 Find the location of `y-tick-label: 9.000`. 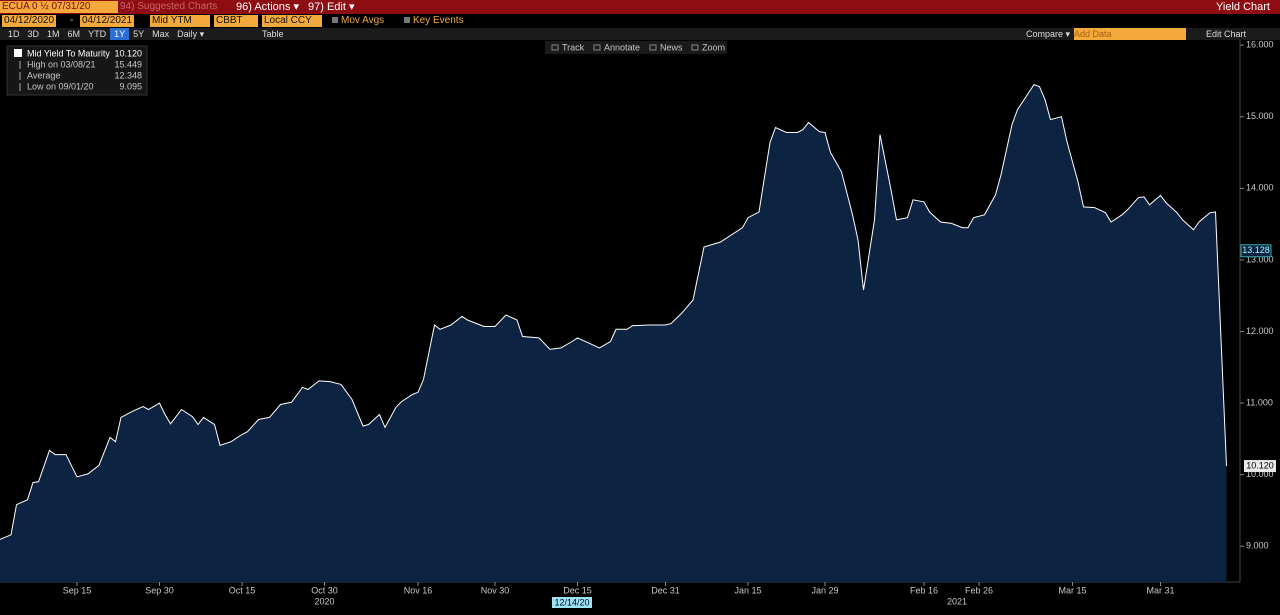

y-tick-label: 9.000 is located at coordinates (1257, 546).